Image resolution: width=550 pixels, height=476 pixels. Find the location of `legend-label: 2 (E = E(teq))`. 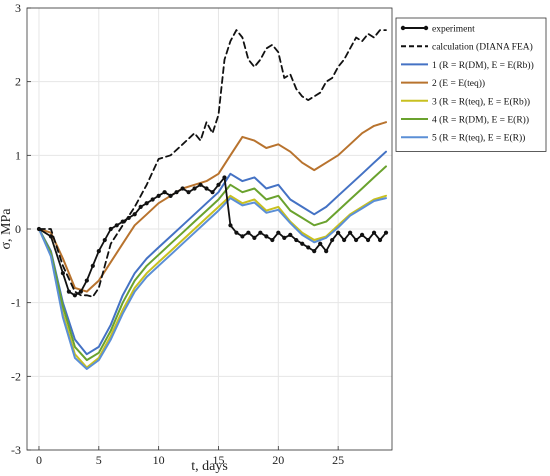

legend-label: 2 (E = E(teq)) is located at coordinates (458, 83).